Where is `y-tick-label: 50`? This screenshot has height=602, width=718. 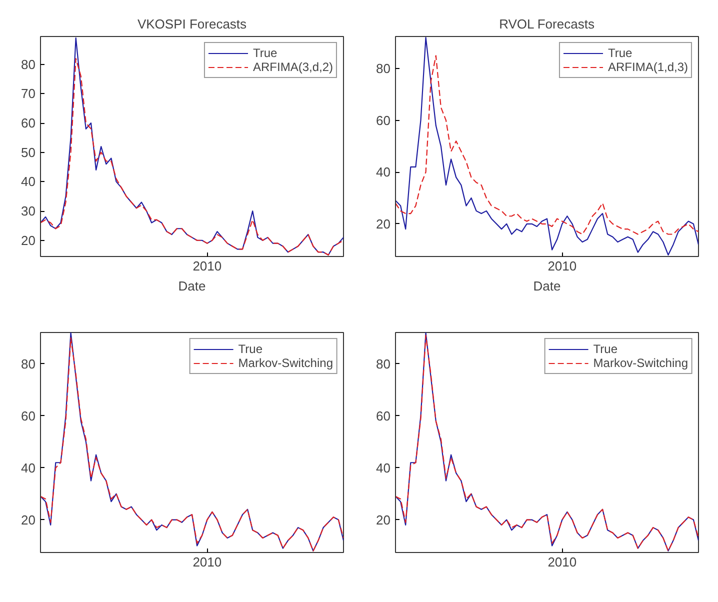 y-tick-label: 50 is located at coordinates (28, 152).